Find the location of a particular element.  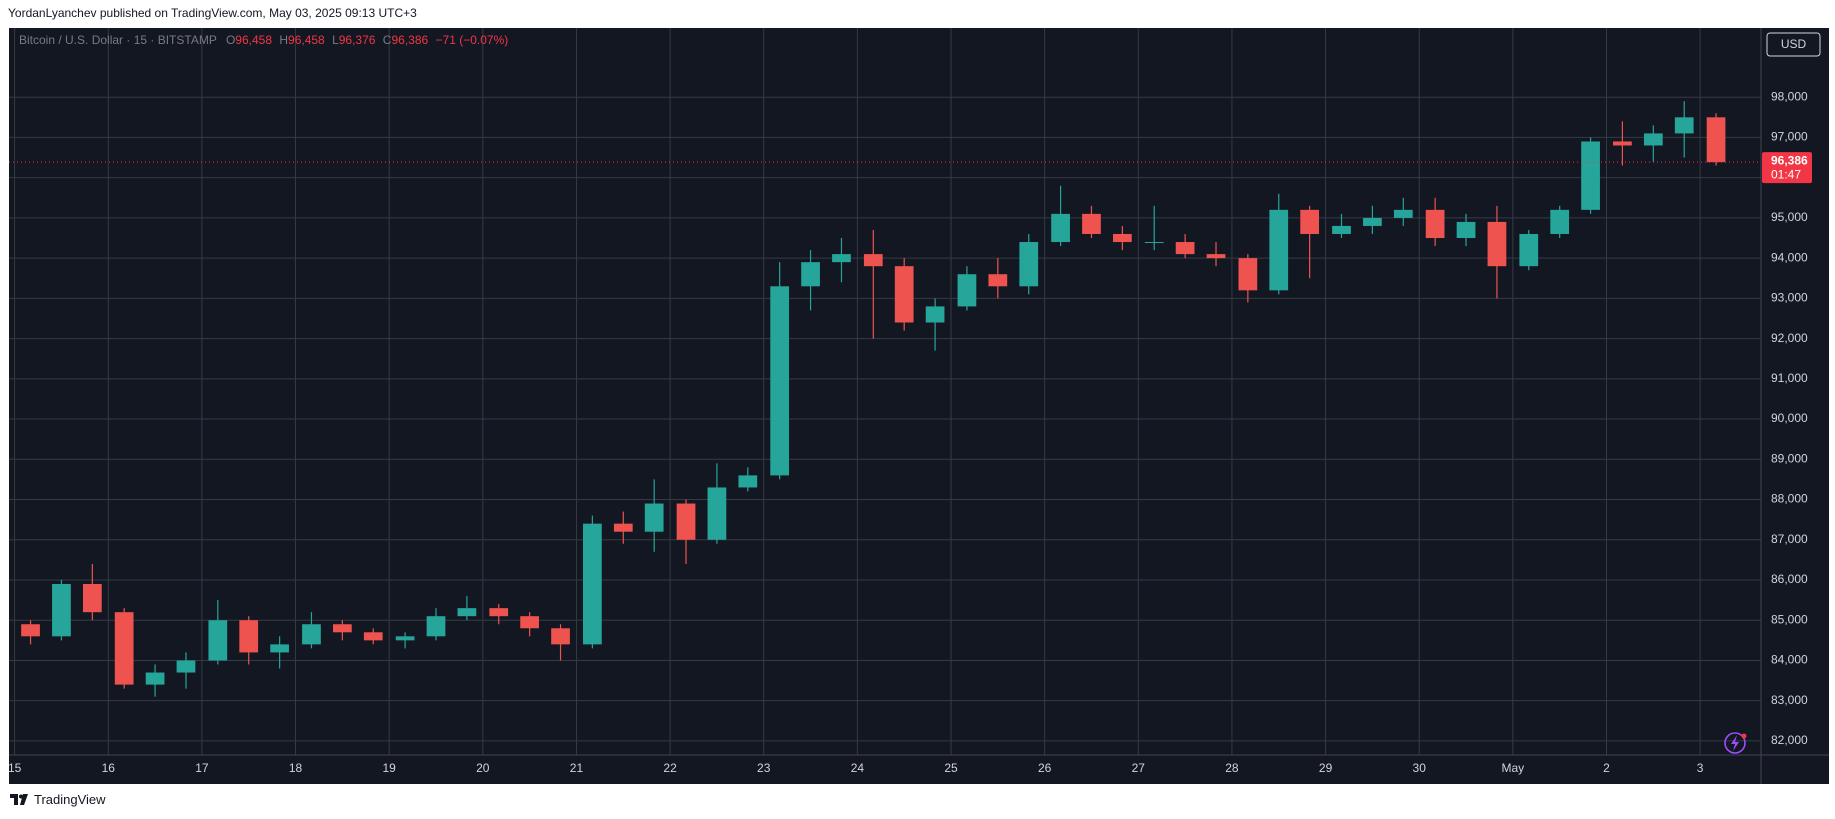

y-tick-label: 83,000 is located at coordinates (1789, 700).